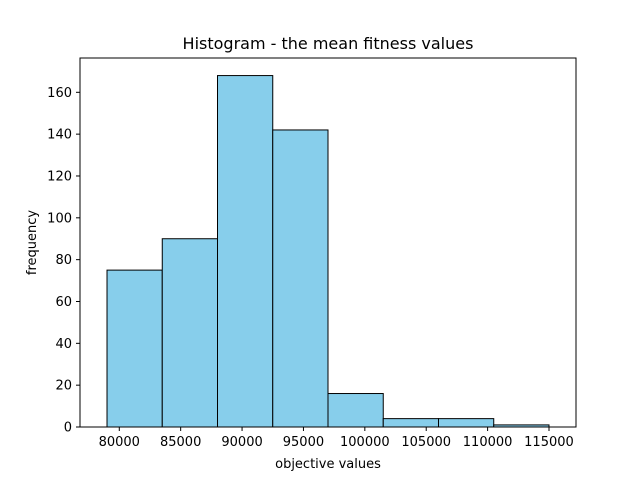 This screenshot has width=640, height=480. Describe the element at coordinates (365, 442) in the screenshot. I see `x-tick-label: 100000` at that location.